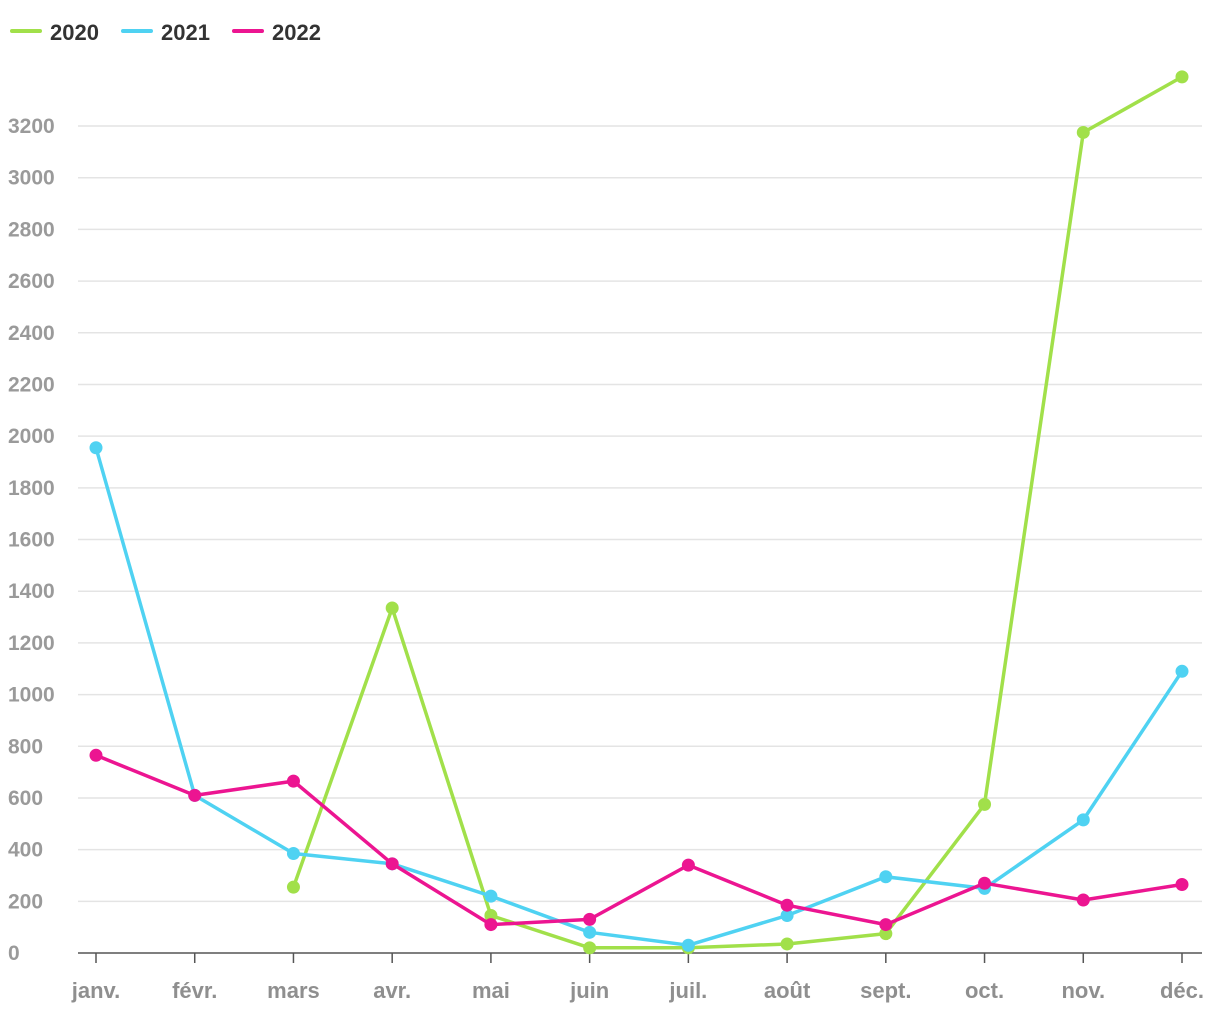  I want to click on y-tick-label: 600, so click(25, 798).